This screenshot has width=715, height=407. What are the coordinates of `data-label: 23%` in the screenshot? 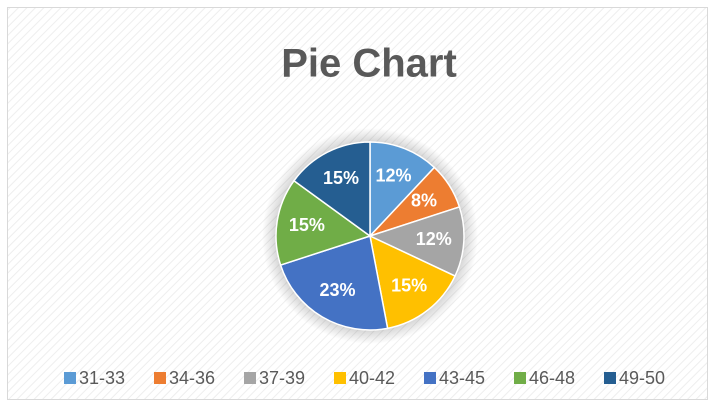 It's located at (337, 290).